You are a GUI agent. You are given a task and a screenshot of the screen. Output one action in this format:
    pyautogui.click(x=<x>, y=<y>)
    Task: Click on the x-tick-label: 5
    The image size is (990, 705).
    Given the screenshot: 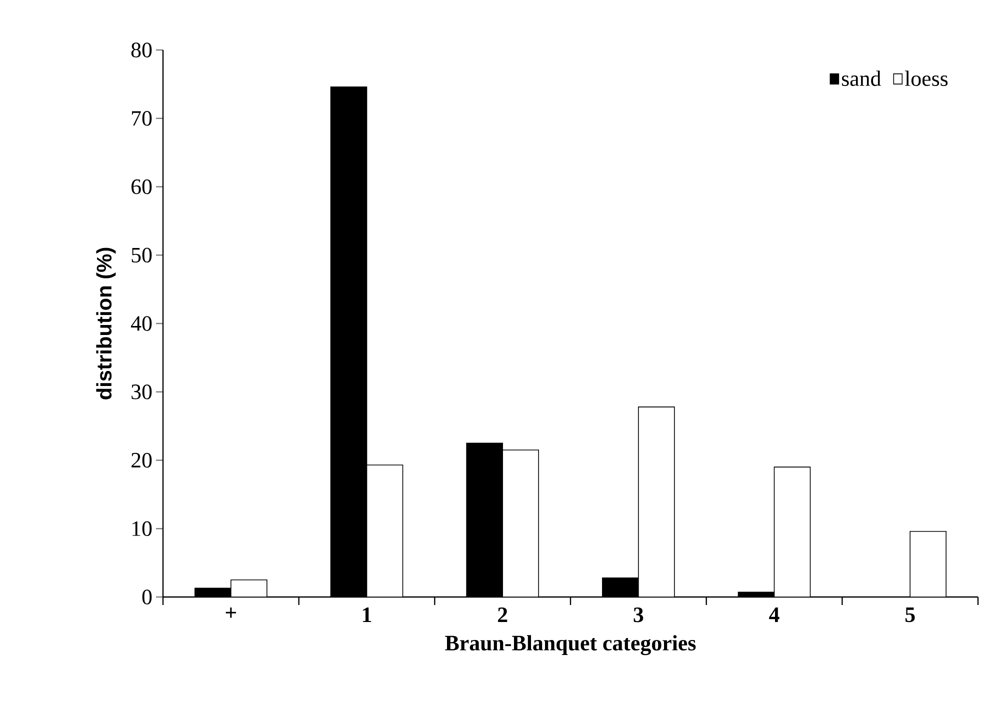 What is the action you would take?
    pyautogui.click(x=910, y=615)
    